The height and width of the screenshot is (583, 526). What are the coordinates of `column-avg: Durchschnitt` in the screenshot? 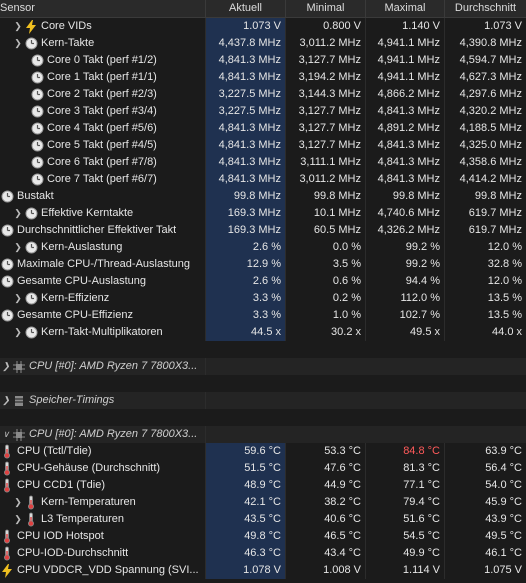 It's located at (485, 8).